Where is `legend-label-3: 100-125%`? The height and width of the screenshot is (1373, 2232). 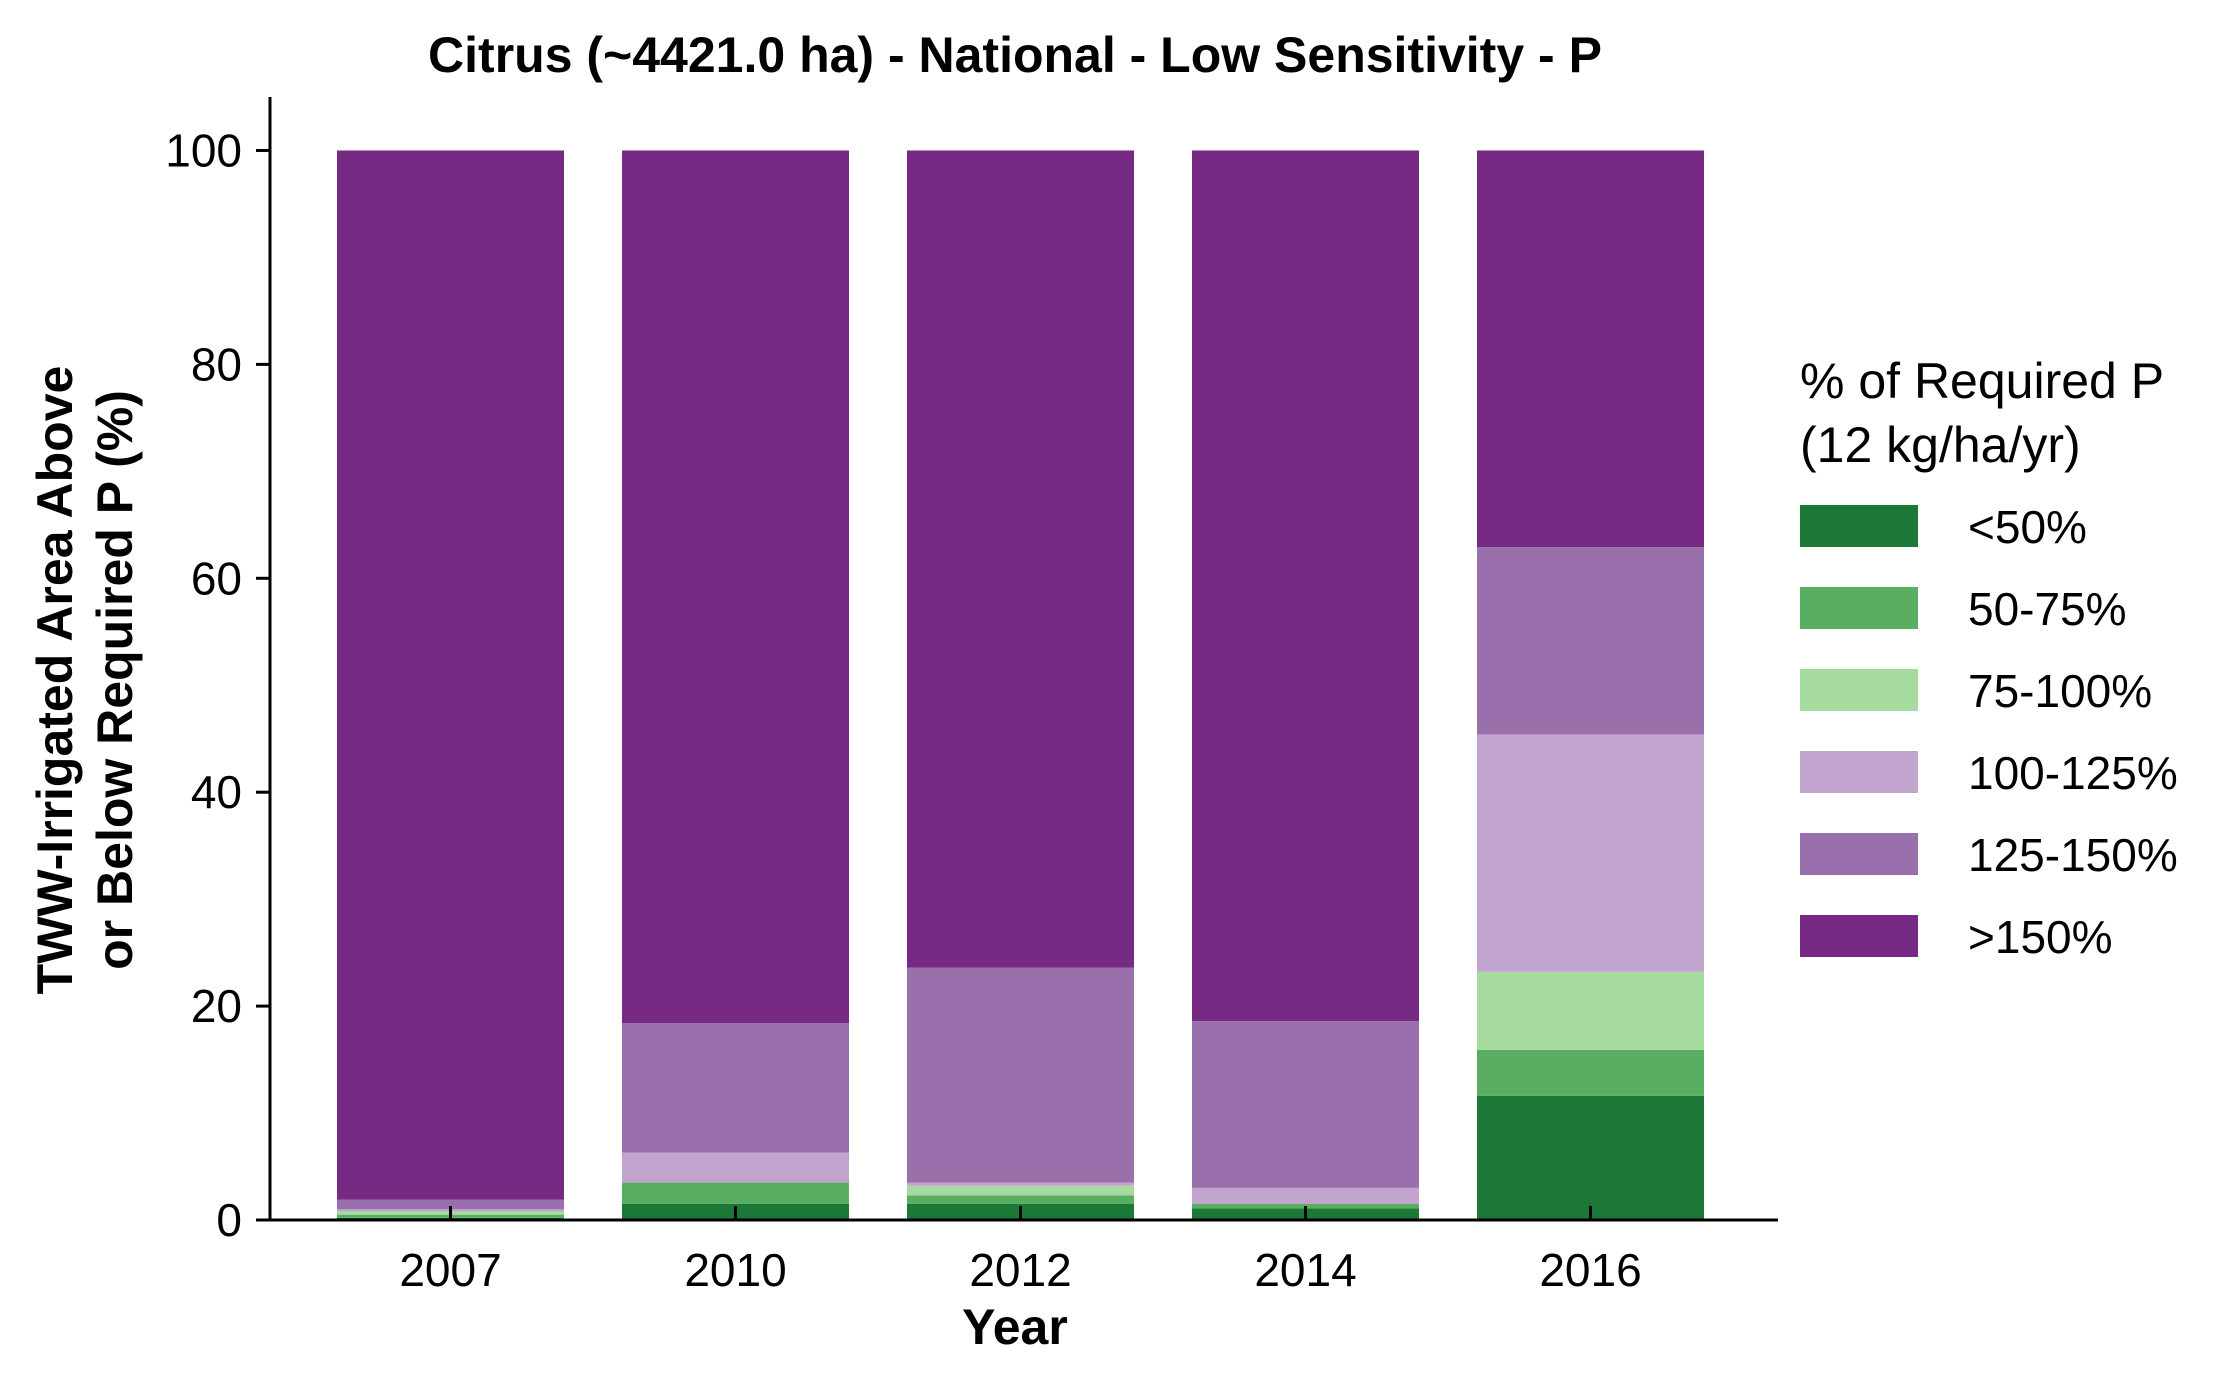
legend-label-3: 100-125% is located at coordinates (2073, 773).